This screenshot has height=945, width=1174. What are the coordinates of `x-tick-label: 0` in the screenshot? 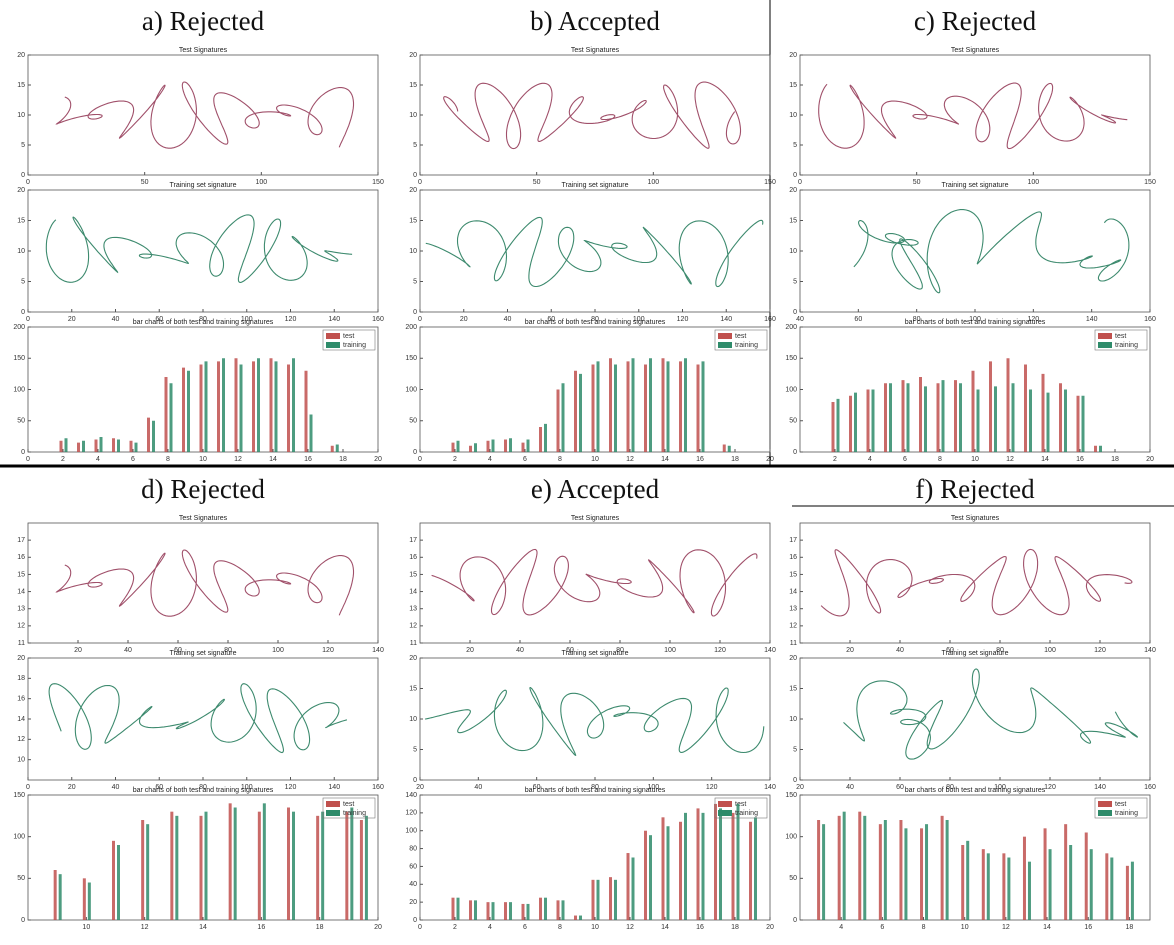 It's located at (420, 927).